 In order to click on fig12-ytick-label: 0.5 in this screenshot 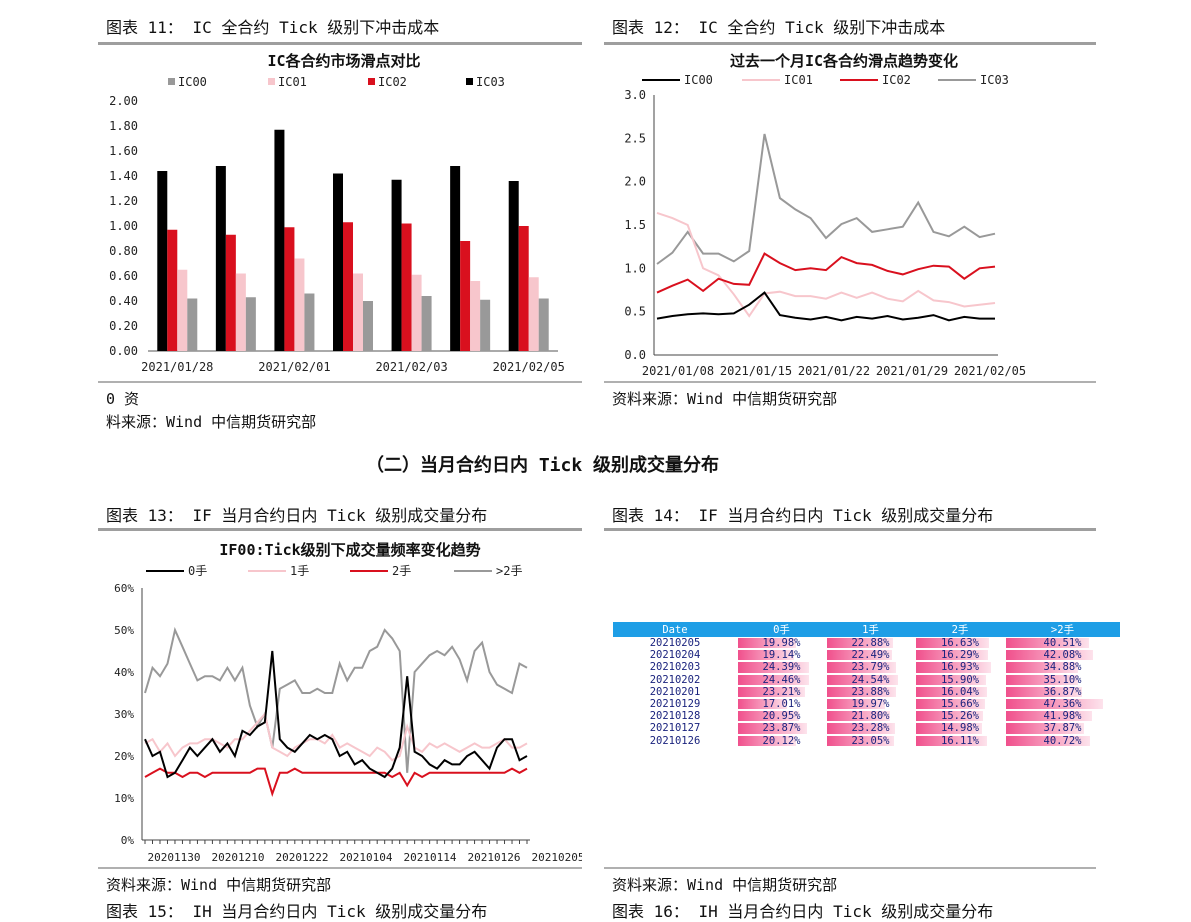, I will do `click(635, 312)`.